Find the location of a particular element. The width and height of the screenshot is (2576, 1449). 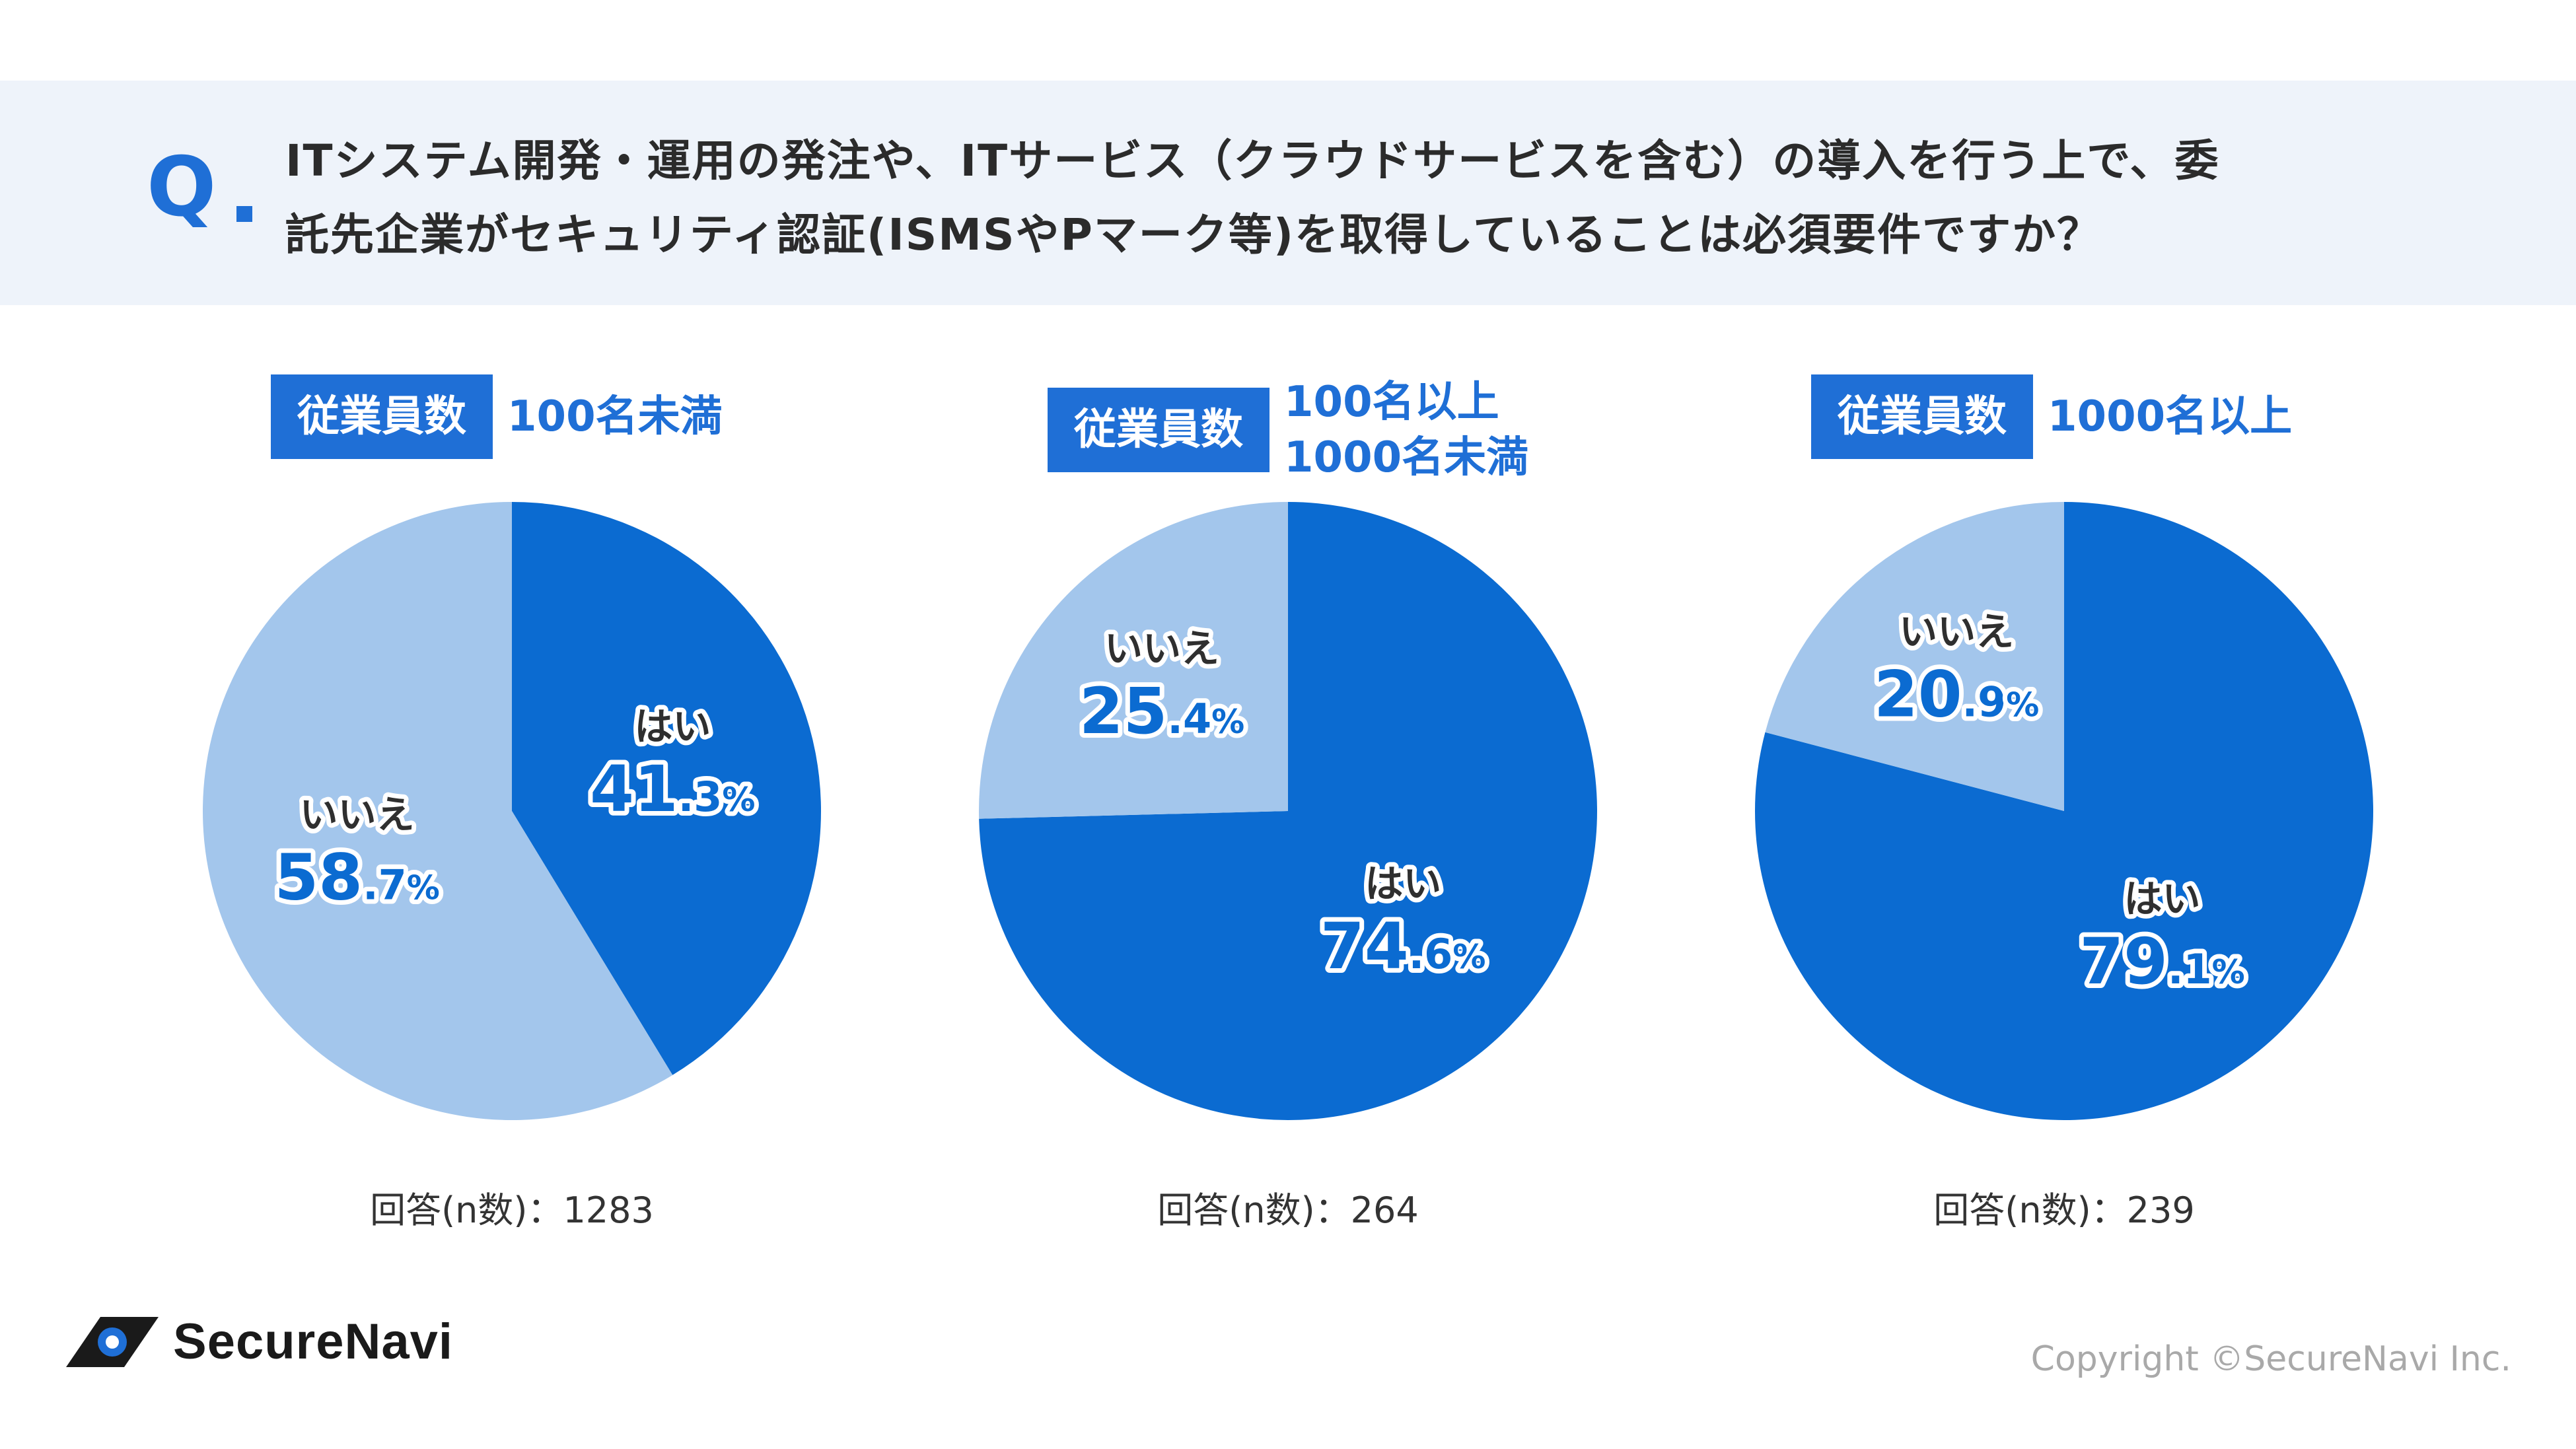

copyright: Copyright ©SecureNavi Inc. is located at coordinates (2270, 1359).